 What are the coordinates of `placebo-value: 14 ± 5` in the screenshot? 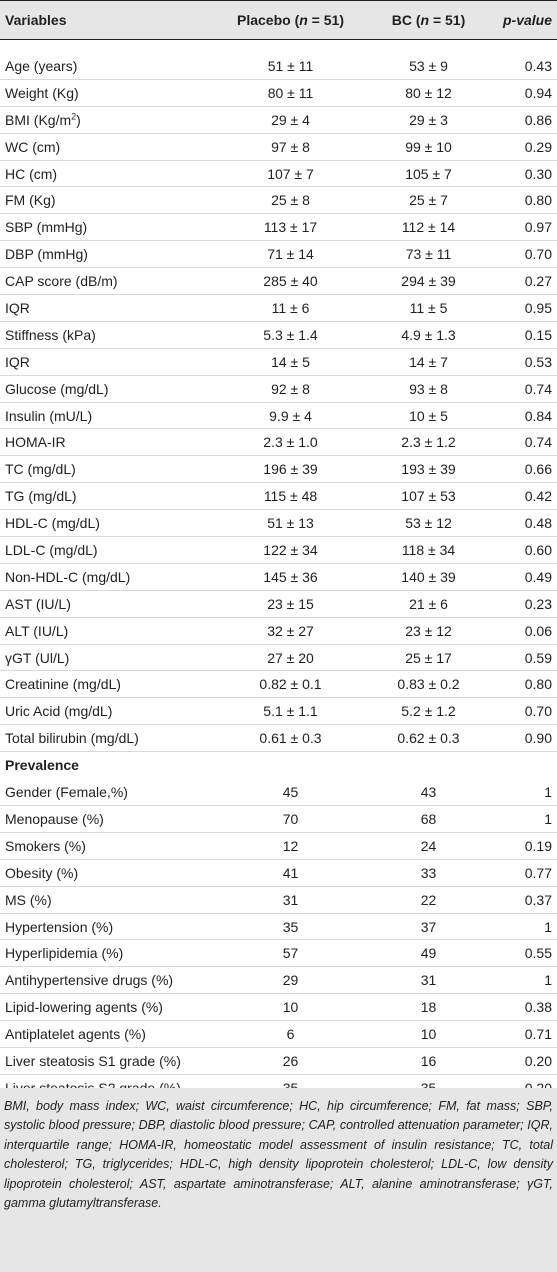 It's located at (290, 361).